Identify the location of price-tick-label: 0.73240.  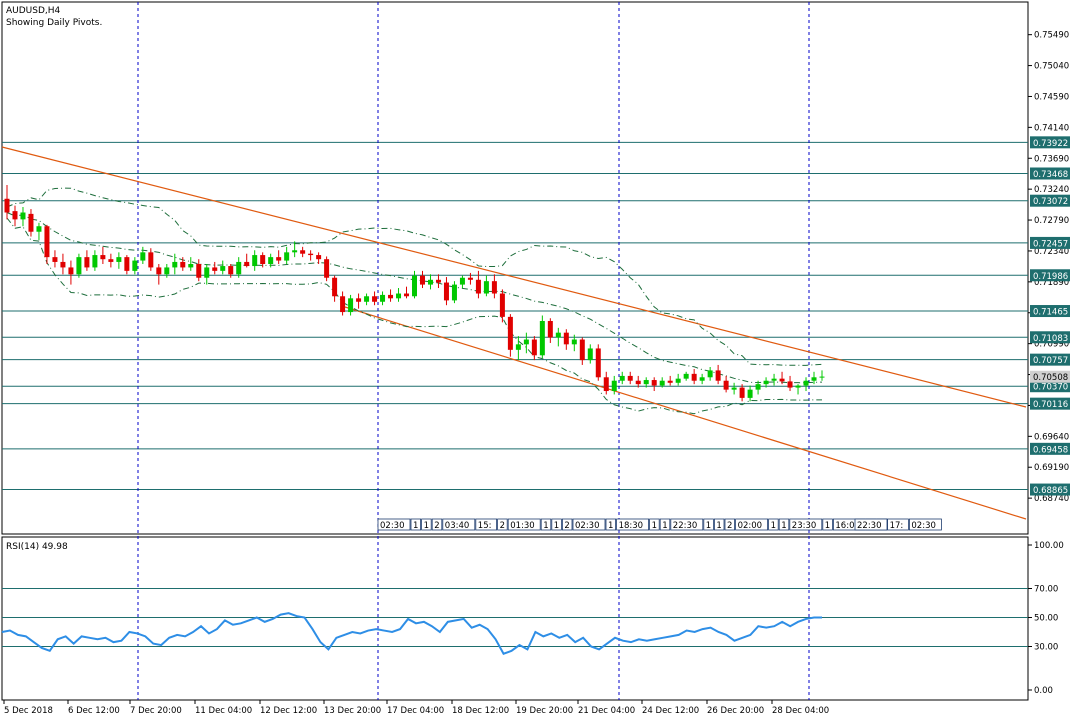
(1051, 190).